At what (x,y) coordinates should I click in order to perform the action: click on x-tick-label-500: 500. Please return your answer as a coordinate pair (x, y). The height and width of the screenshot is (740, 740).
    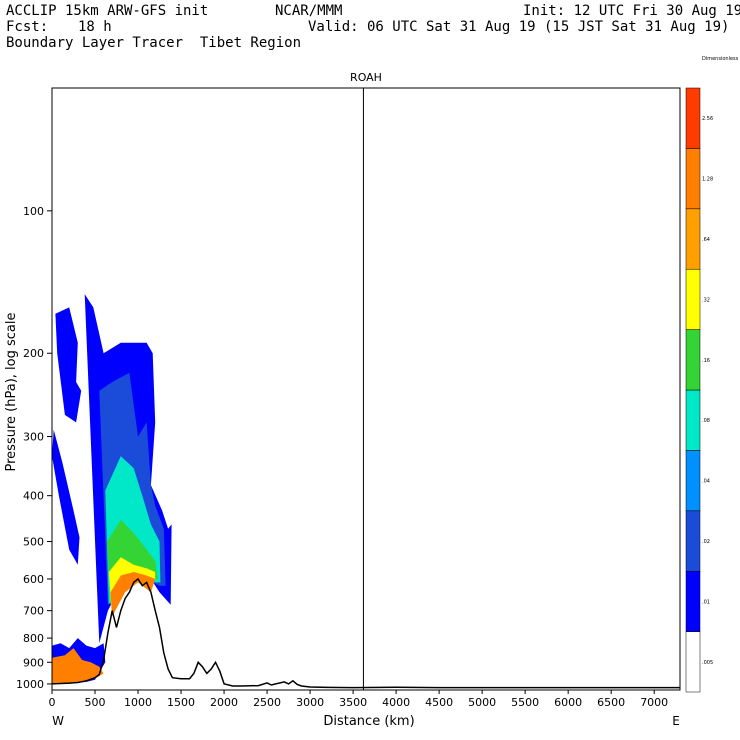
    Looking at the image, I should click on (95, 702).